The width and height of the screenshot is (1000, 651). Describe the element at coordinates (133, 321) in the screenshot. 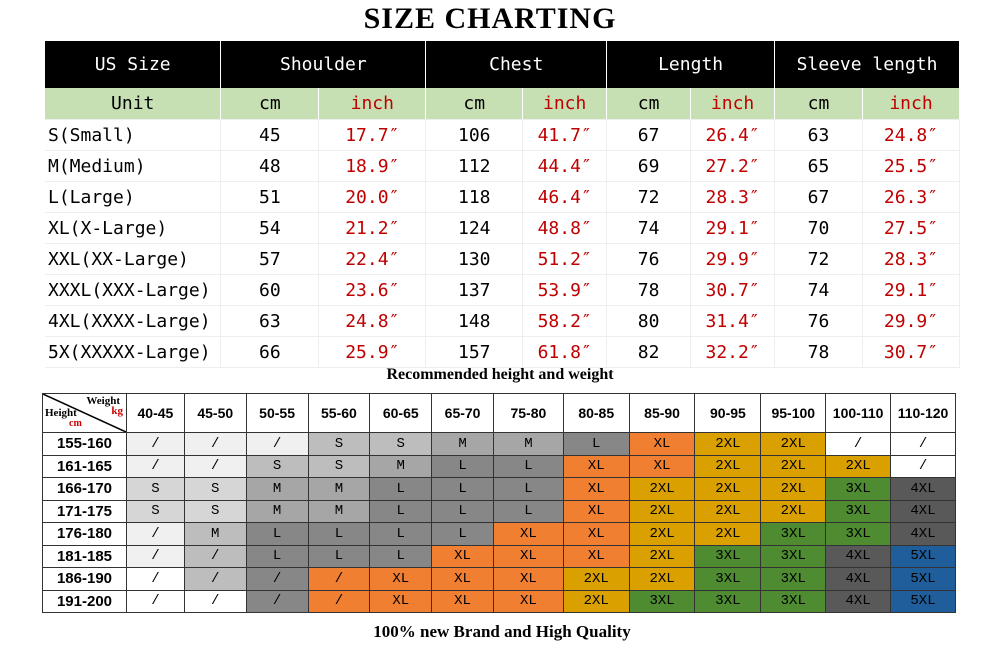

I see `size-name: 4XL(XXXX-Large)` at that location.